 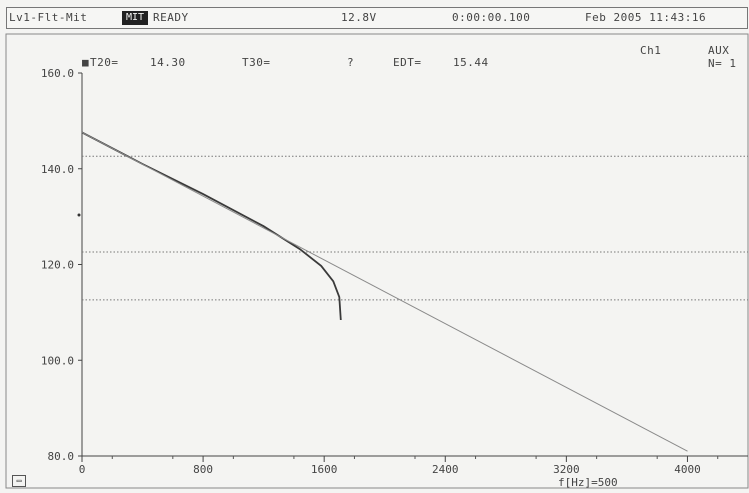 What do you see at coordinates (722, 63) in the screenshot?
I see `aux-n-label: N= 1` at bounding box center [722, 63].